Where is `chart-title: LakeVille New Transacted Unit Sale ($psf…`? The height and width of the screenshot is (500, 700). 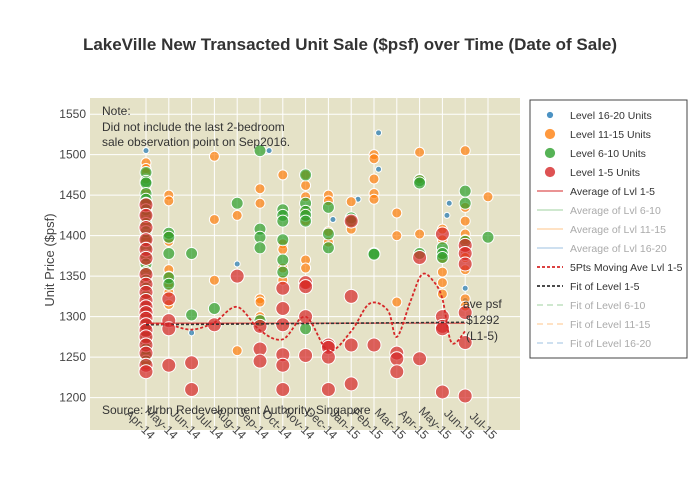 chart-title: LakeVille New Transacted Unit Sale ($psf… is located at coordinates (350, 44).